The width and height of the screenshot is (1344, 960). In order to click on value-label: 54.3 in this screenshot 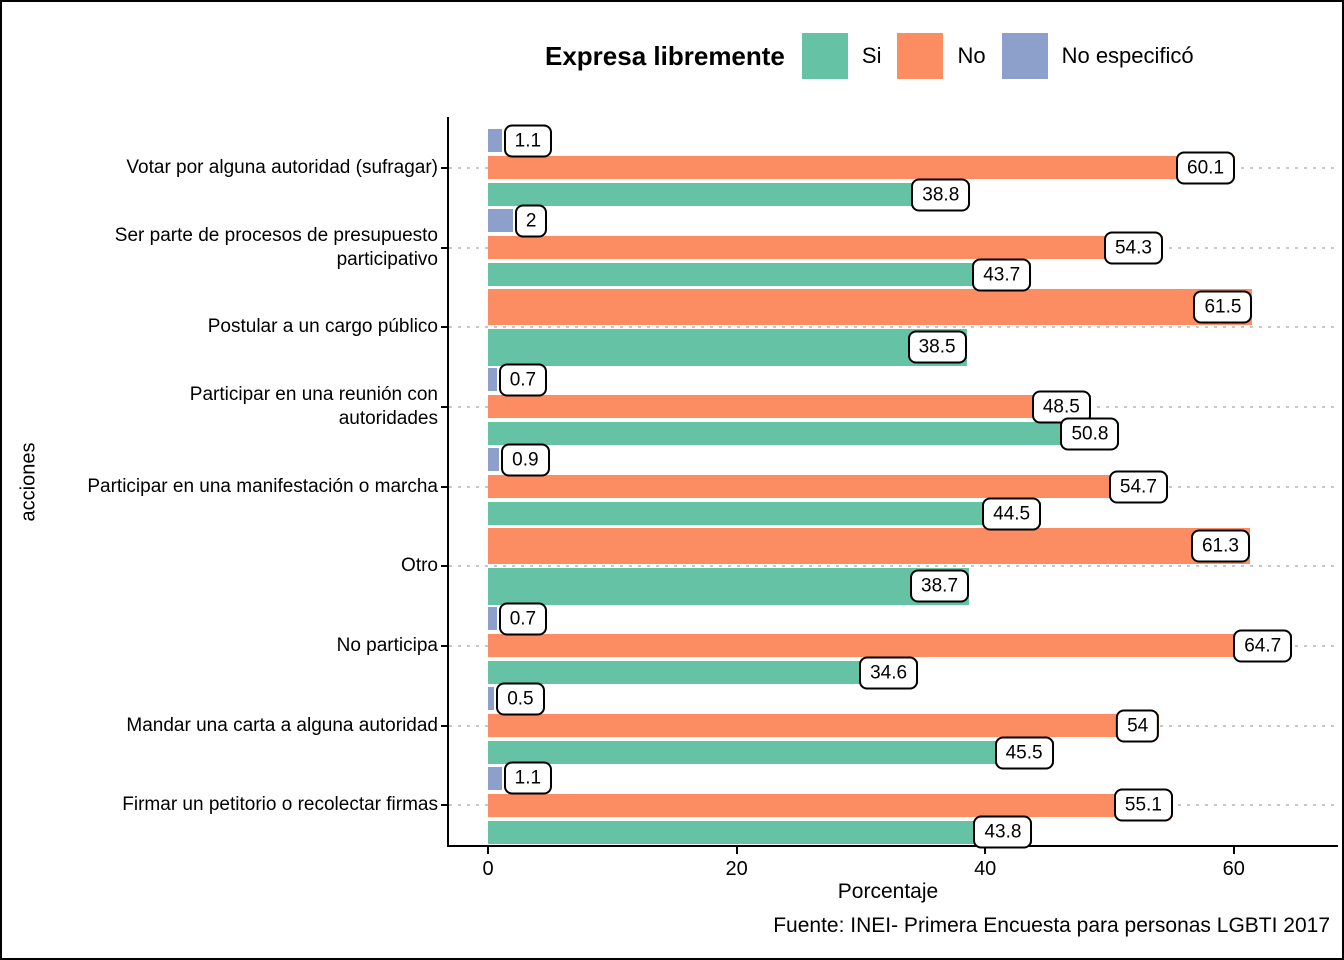, I will do `click(1133, 247)`.